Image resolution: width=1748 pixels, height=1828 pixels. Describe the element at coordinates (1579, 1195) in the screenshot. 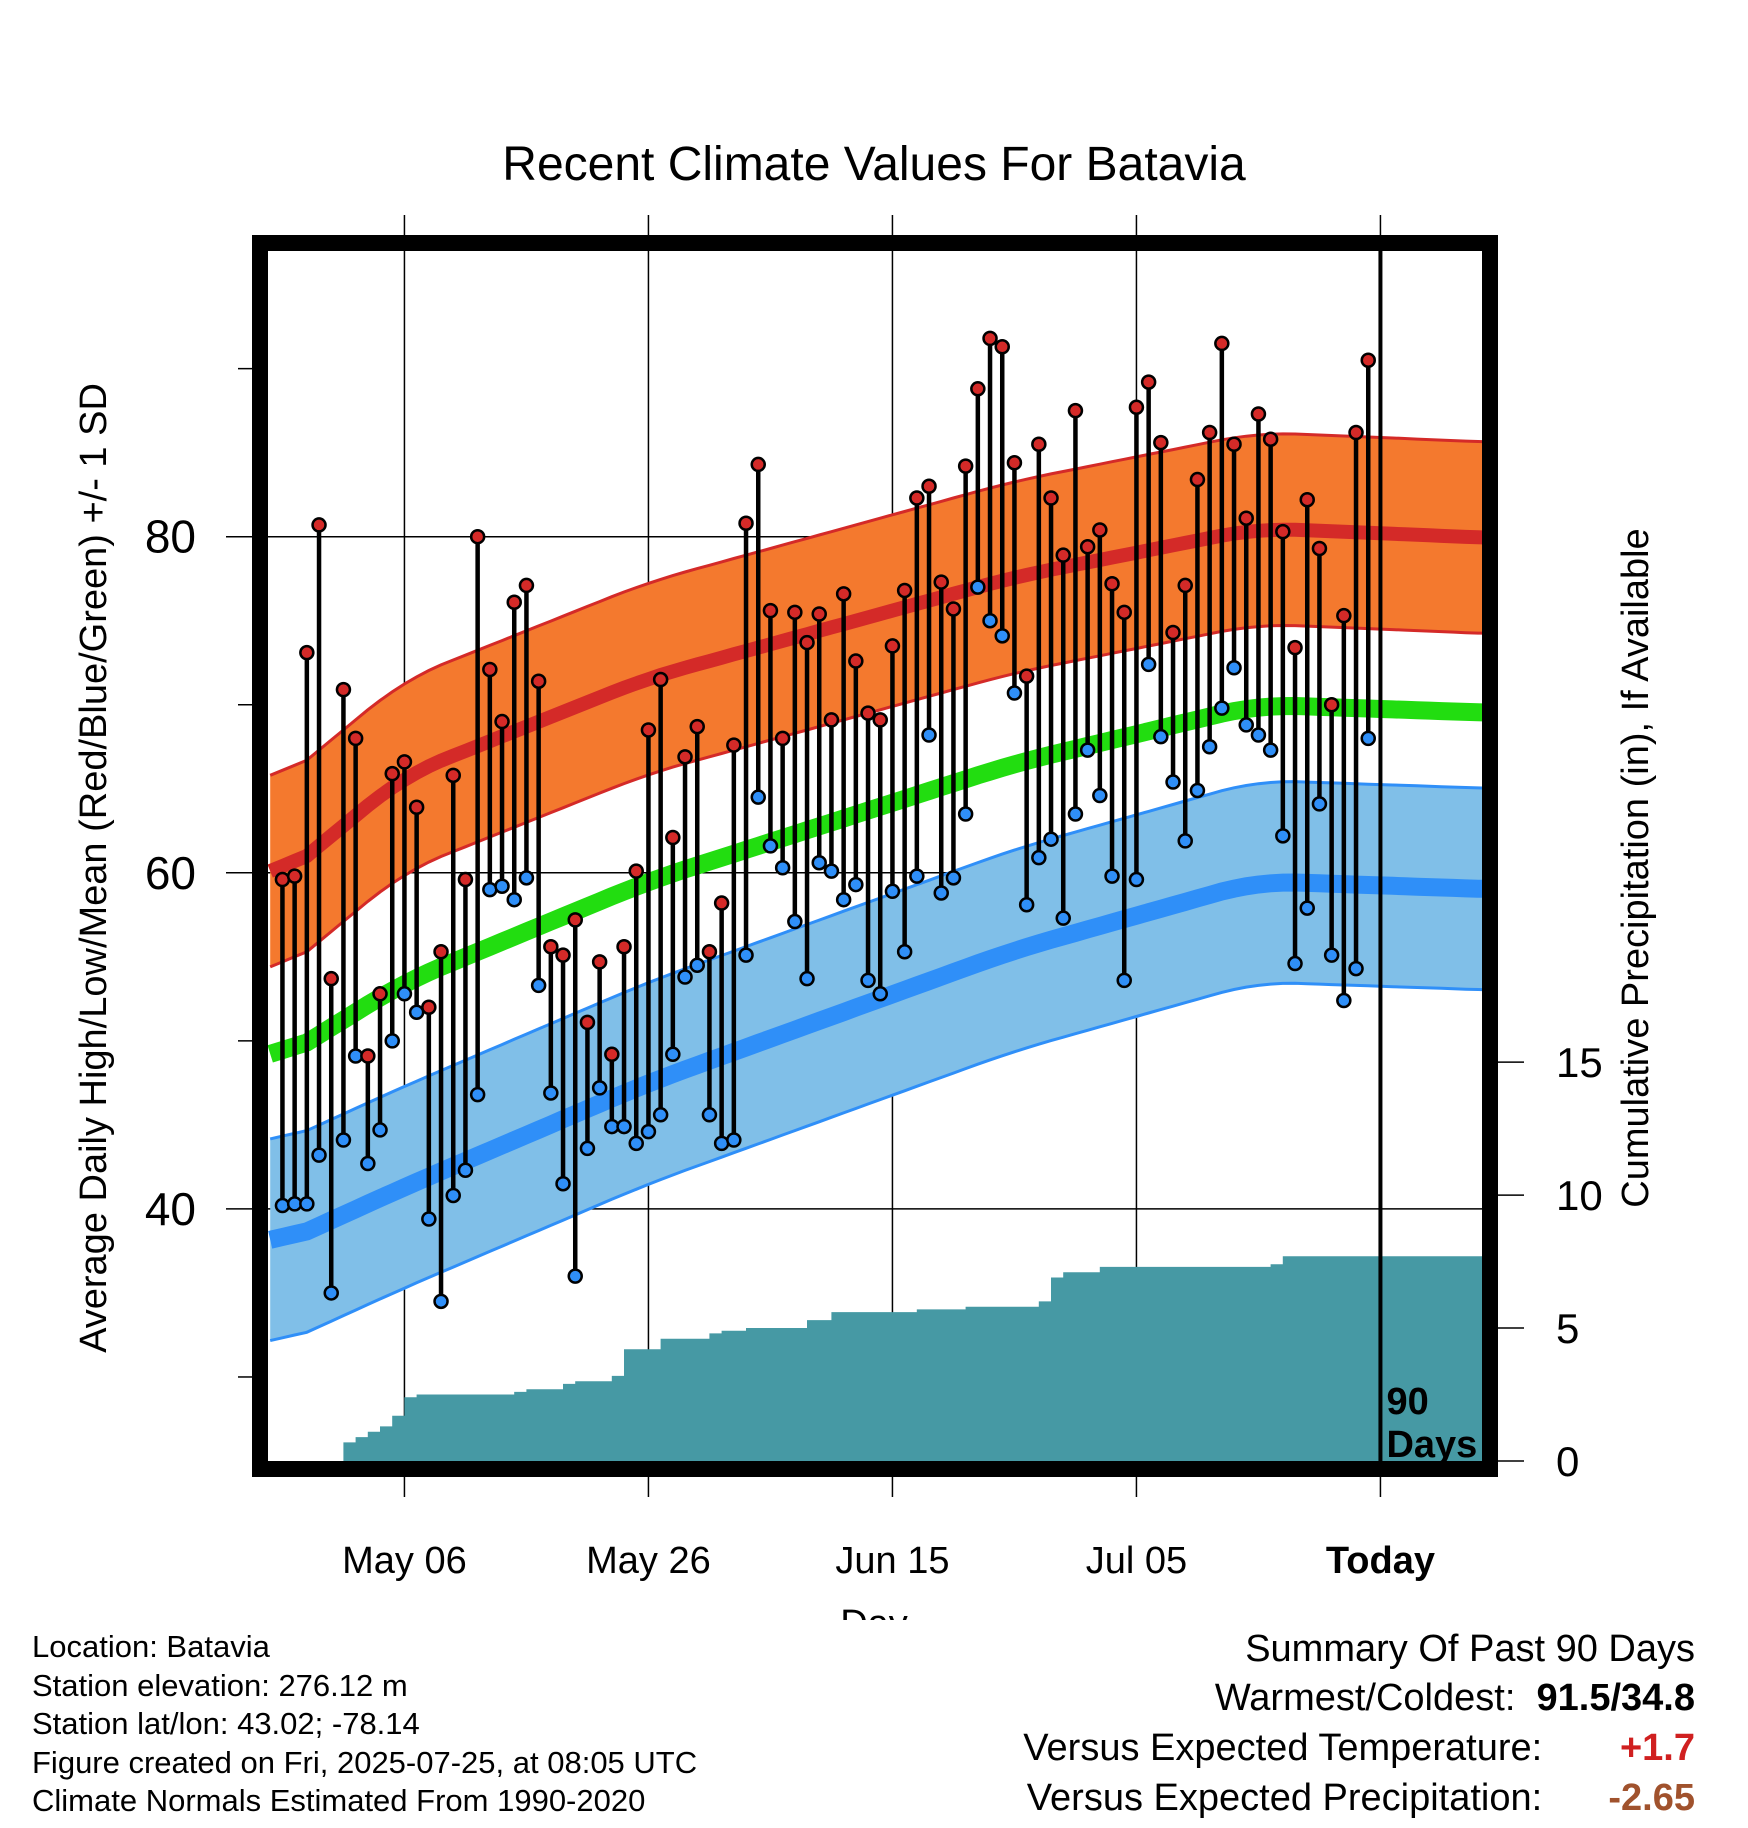

I see `y2-tick-label: 10` at that location.